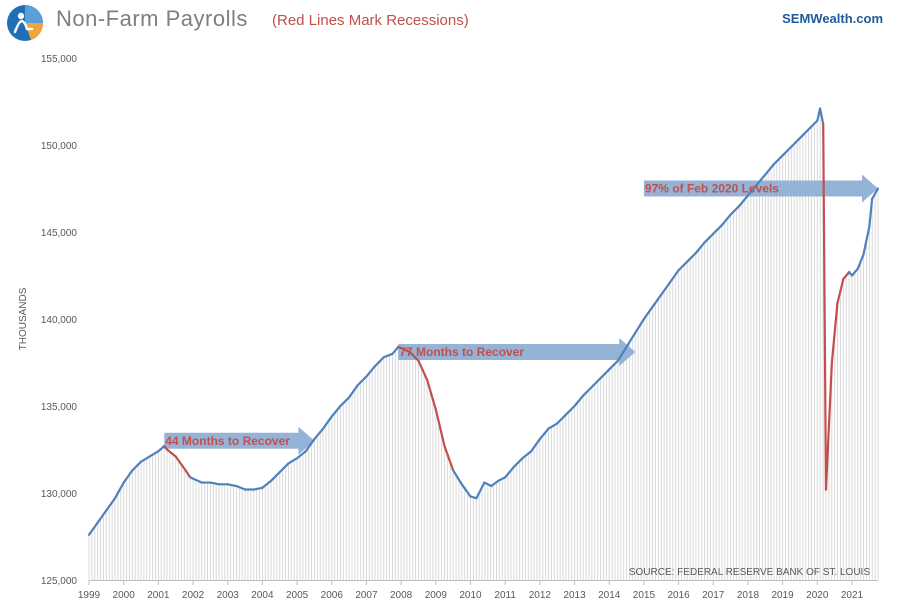  I want to click on x-tick-label: 2015, so click(644, 595).